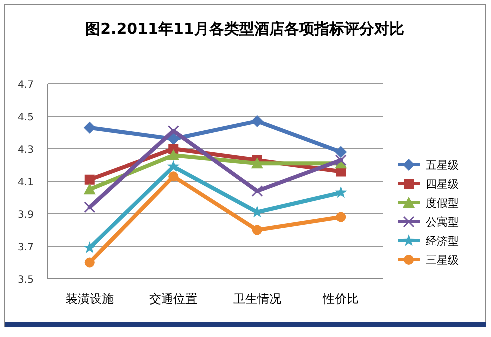 The image size is (491, 337). I want to click on legend-label: 五星级, so click(442, 165).